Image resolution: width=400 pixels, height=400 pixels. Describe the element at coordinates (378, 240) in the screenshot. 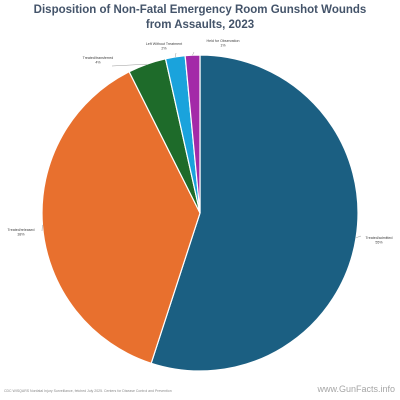

I see `data-label: Treated/admitted 55%` at that location.